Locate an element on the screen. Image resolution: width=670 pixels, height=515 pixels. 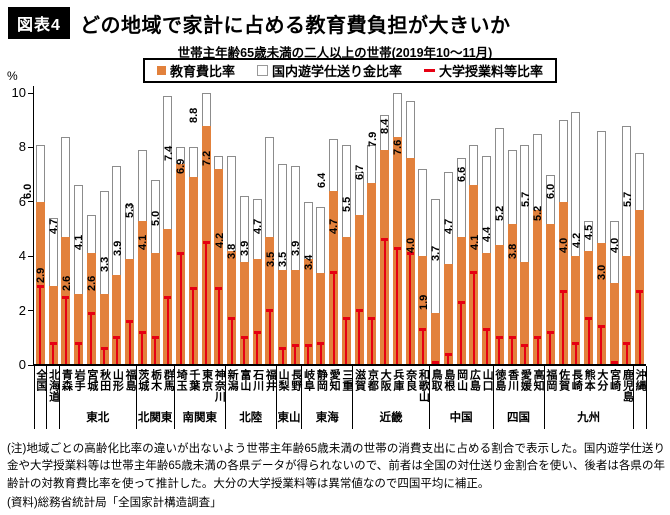
bar-value-label: 6.7 is located at coordinates (359, 172).